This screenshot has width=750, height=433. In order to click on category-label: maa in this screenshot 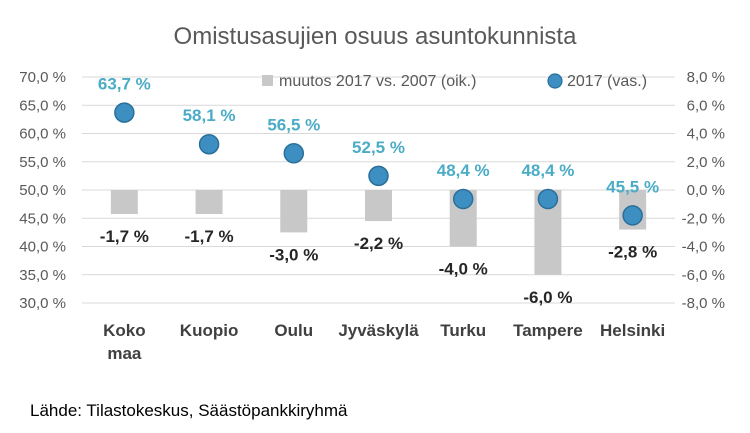, I will do `click(124, 353)`.